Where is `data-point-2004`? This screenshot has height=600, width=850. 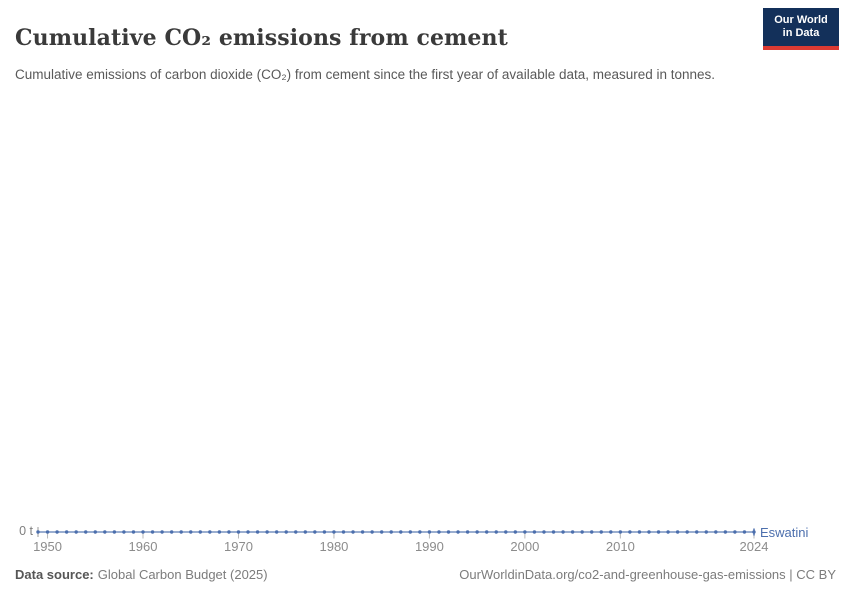 data-point-2004 is located at coordinates (563, 532).